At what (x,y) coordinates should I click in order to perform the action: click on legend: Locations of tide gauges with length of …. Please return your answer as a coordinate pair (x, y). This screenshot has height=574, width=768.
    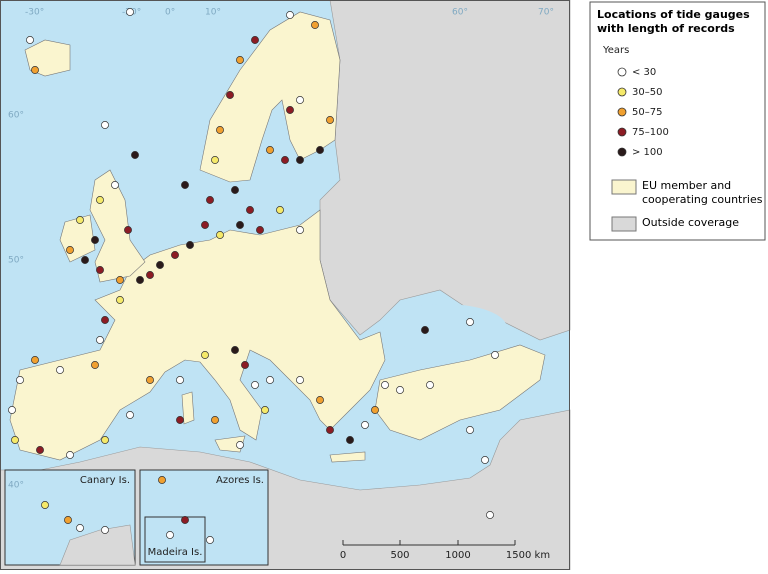
    Looking at the image, I should click on (677, 121).